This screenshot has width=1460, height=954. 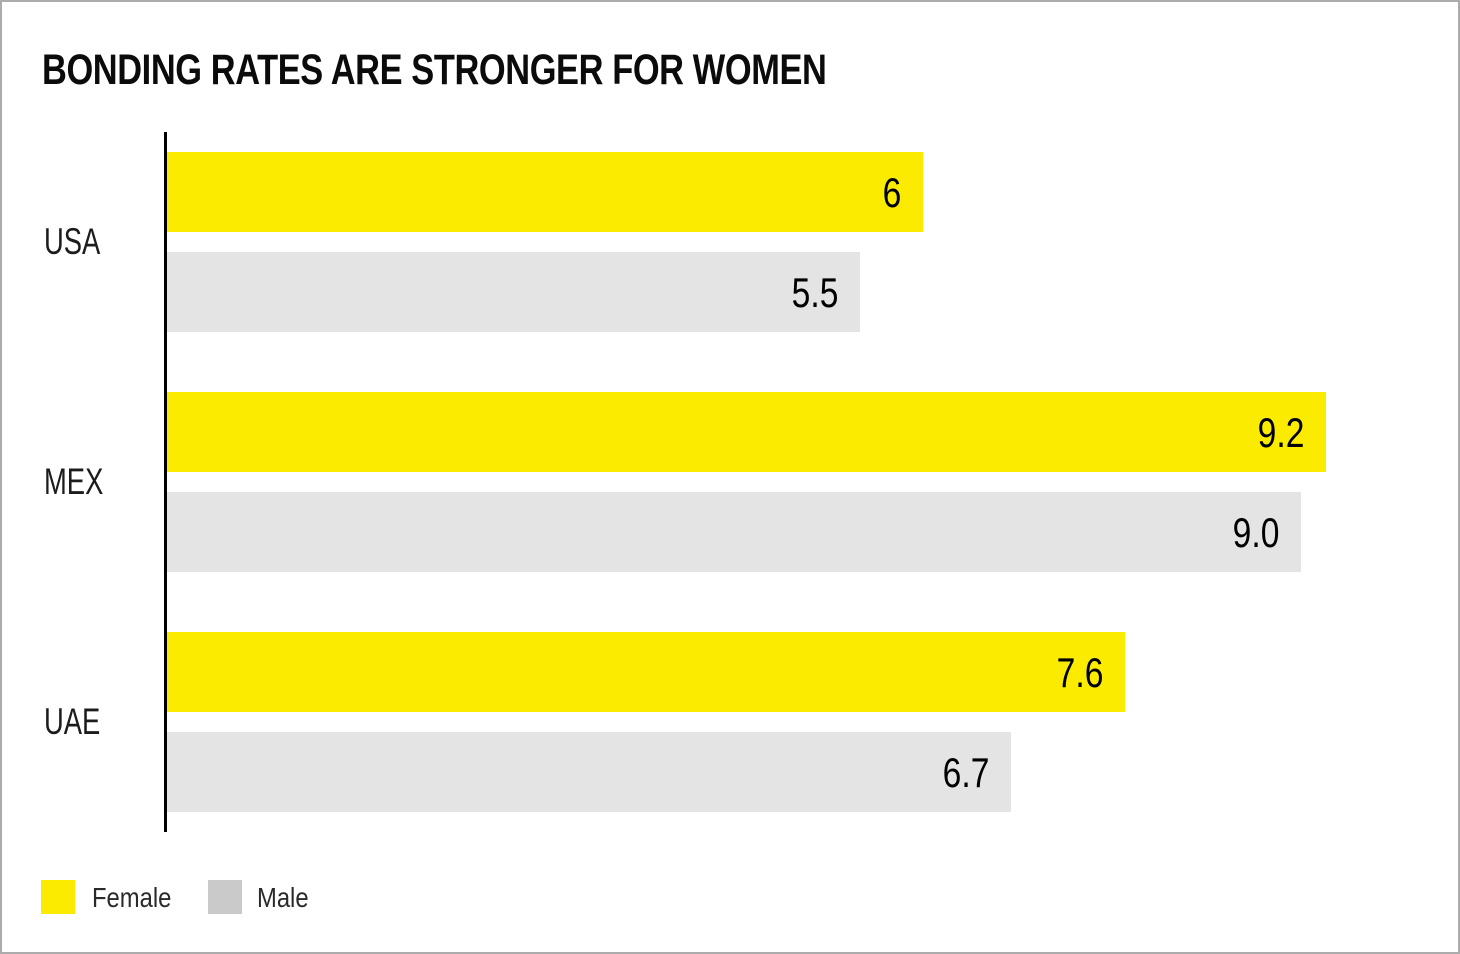 What do you see at coordinates (513, 292) in the screenshot?
I see `bar-male-usa: 5.5` at bounding box center [513, 292].